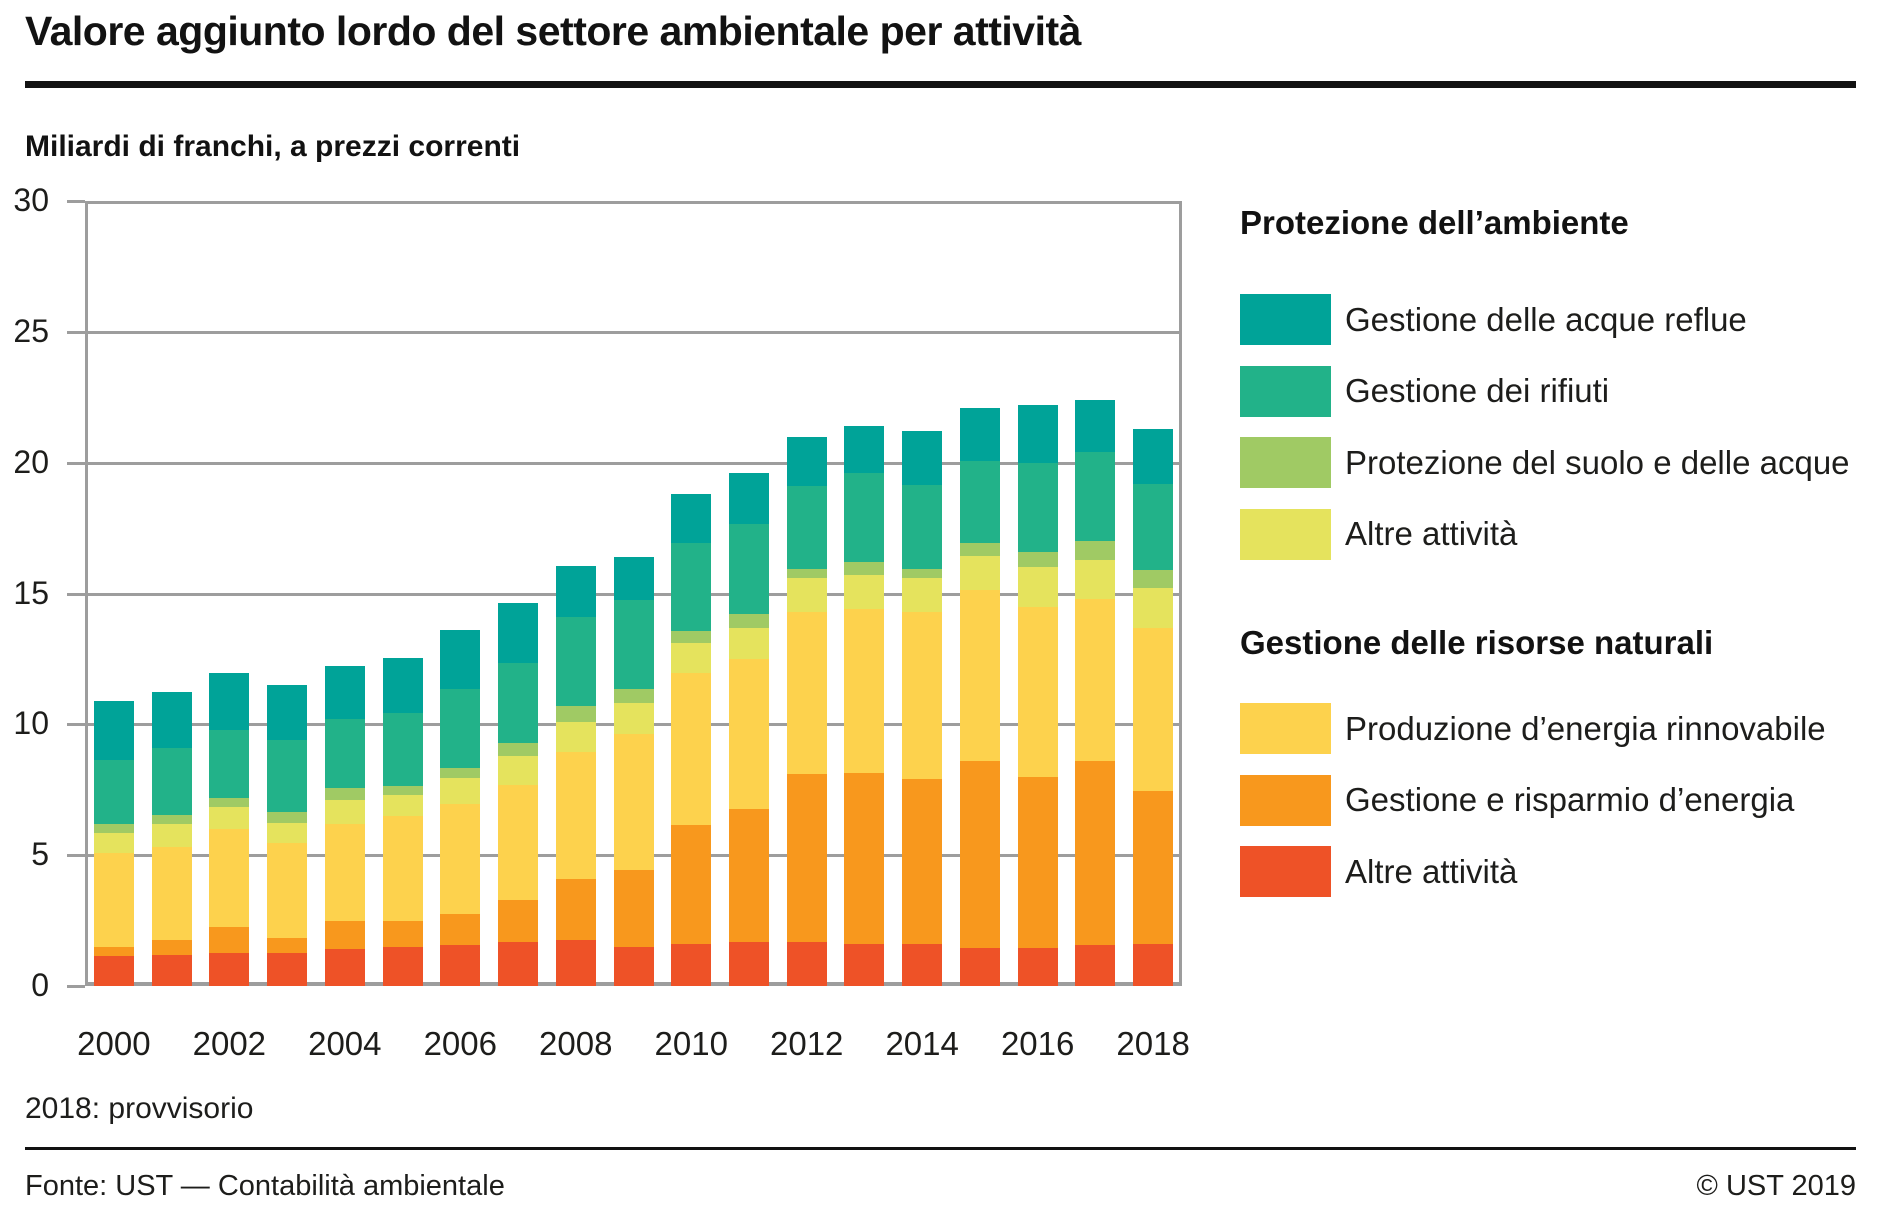 This screenshot has height=1225, width=1881. Describe the element at coordinates (922, 965) in the screenshot. I see `segment-altre-risorse-2014` at that location.